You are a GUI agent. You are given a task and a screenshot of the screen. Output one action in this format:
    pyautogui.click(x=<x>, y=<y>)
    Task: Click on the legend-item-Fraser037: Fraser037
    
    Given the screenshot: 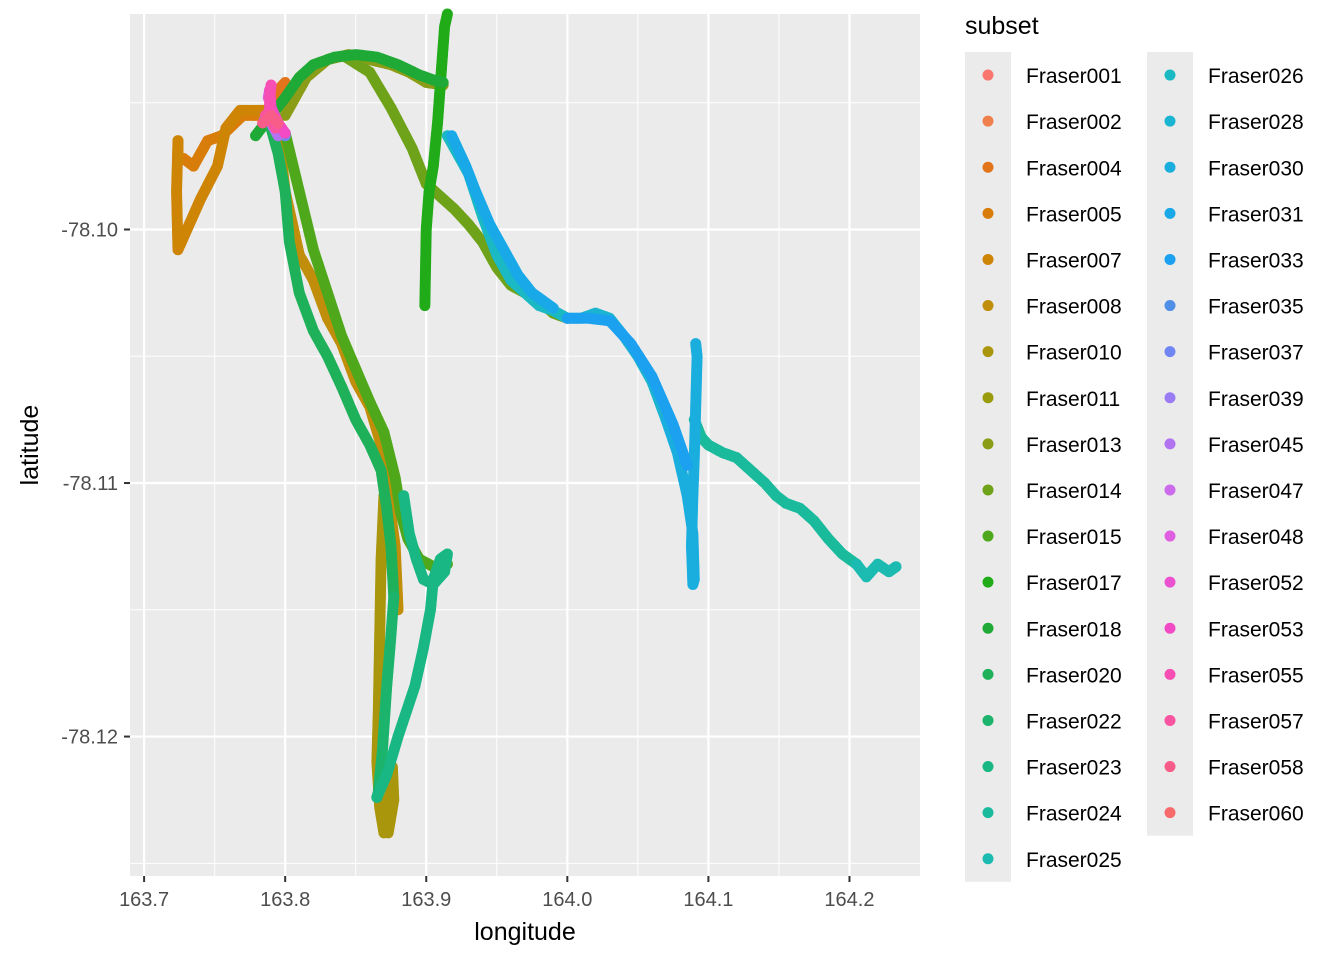 What is the action you would take?
    pyautogui.click(x=1234, y=353)
    